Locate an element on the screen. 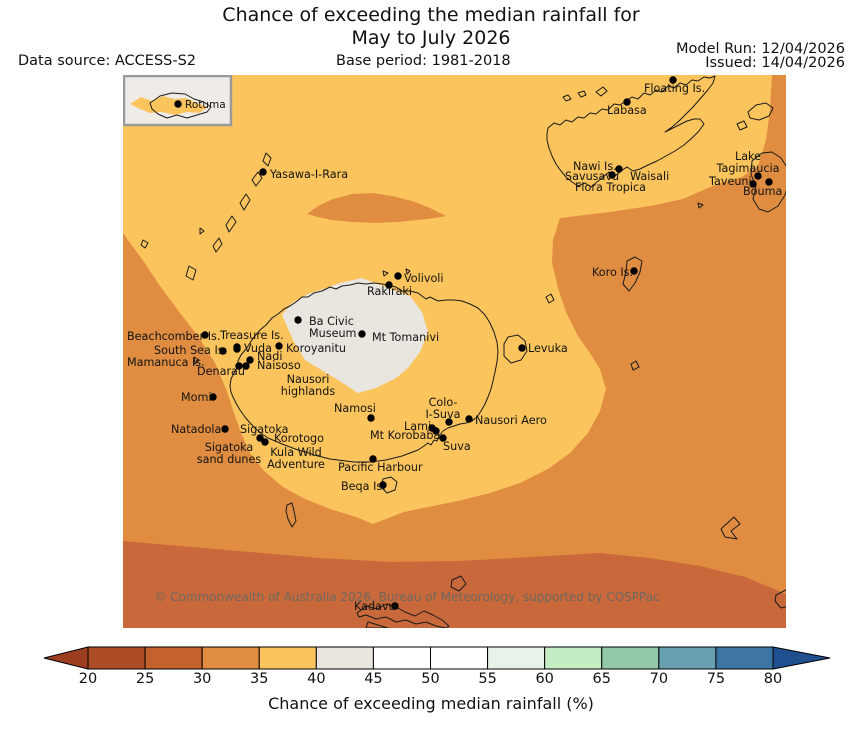 The image size is (862, 736). place-dot-nawi-is is located at coordinates (619, 169).